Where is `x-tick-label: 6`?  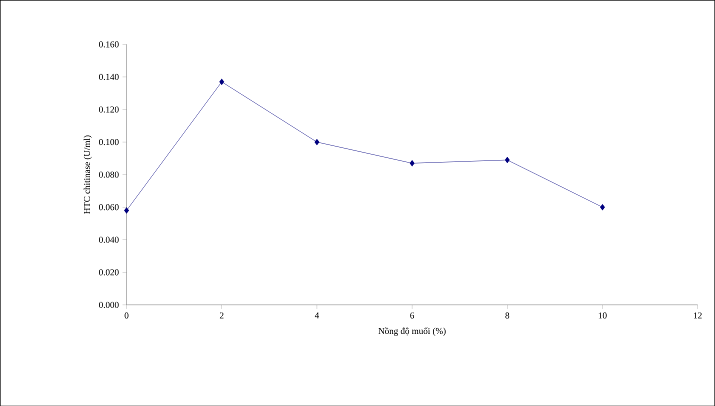
x-tick-label: 6 is located at coordinates (412, 315).